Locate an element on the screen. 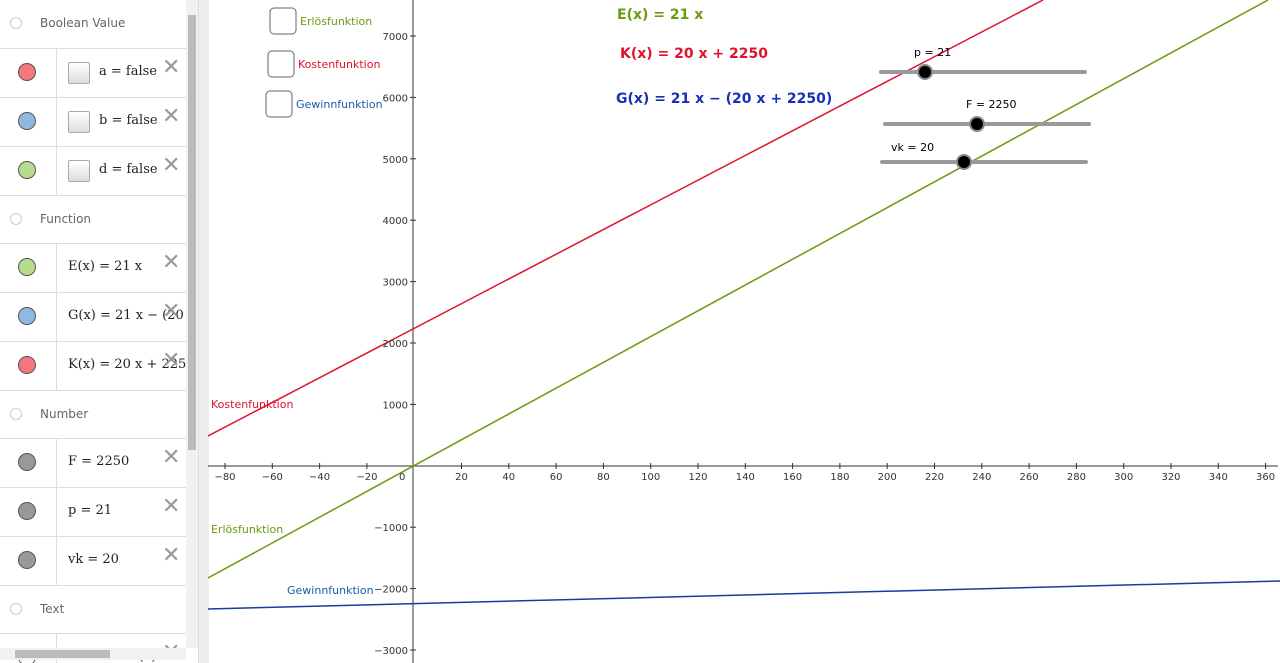  checkbox-label: Erlösfunktion is located at coordinates (336, 21).